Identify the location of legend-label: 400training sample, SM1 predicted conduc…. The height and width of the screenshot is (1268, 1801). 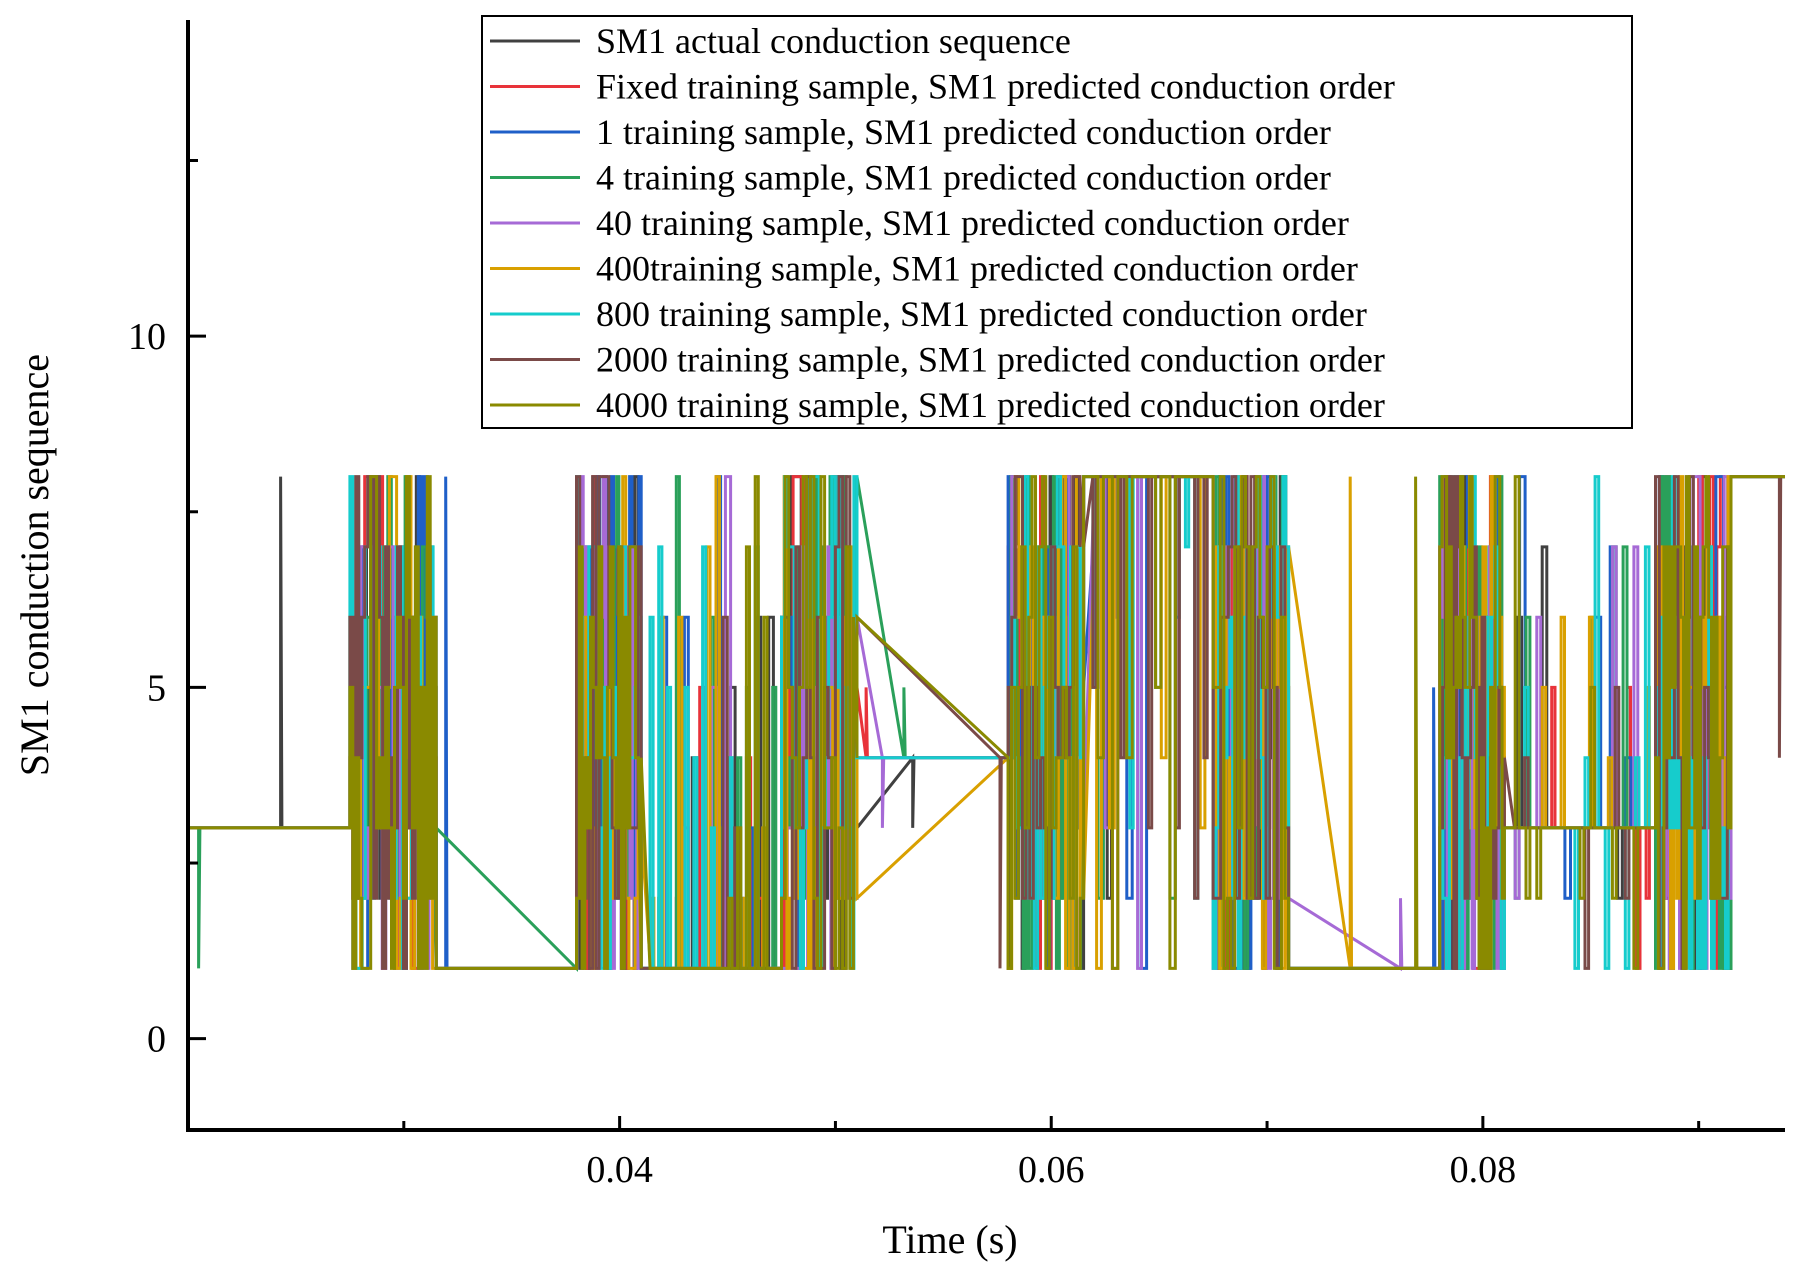
(977, 269).